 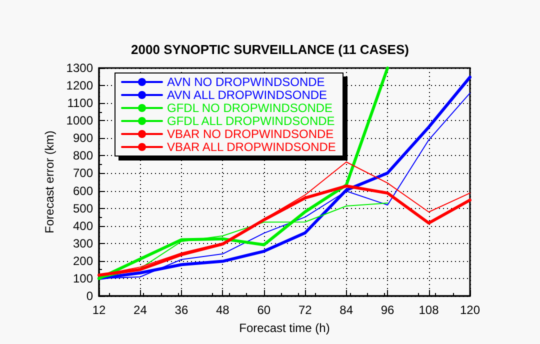 I want to click on y-tick-label: 1300, so click(x=80, y=68).